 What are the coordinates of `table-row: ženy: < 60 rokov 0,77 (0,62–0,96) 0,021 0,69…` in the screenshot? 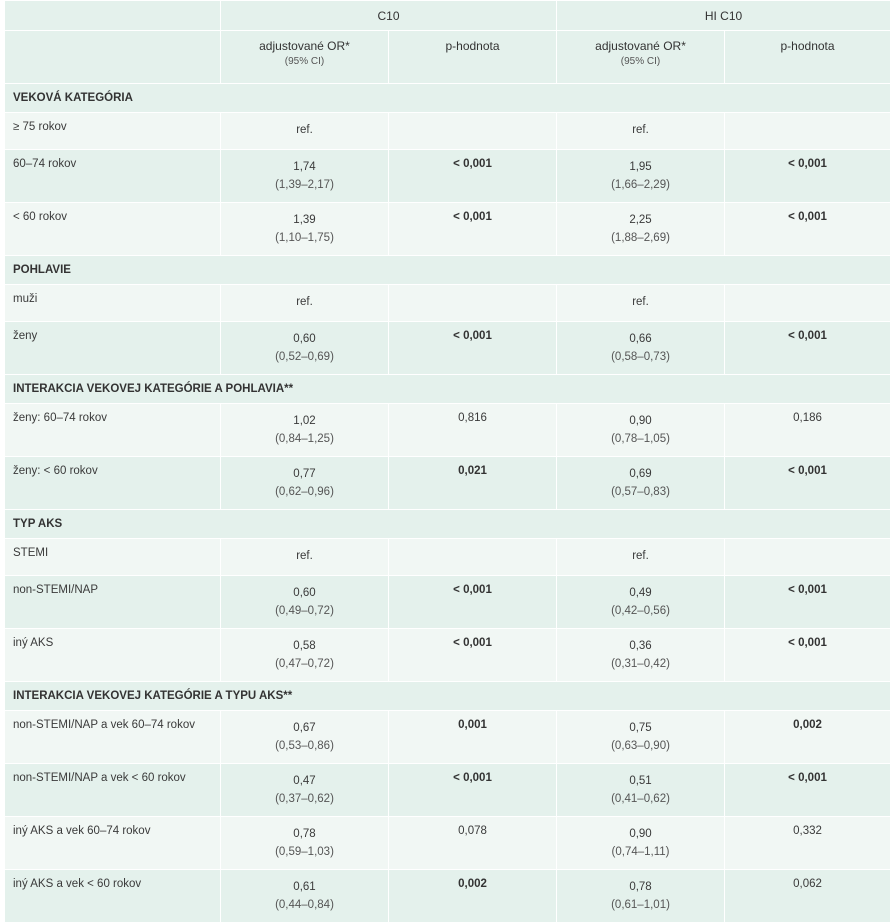 It's located at (448, 483).